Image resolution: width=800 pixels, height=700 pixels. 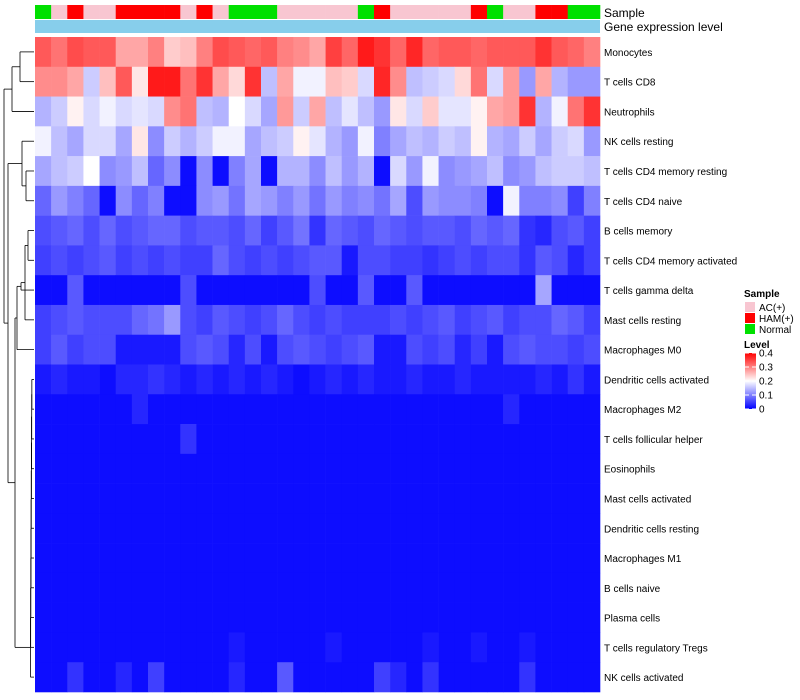 What do you see at coordinates (758, 378) in the screenshot?
I see `legend-level: Level 0.4 0.3 0.2 0.1 0` at bounding box center [758, 378].